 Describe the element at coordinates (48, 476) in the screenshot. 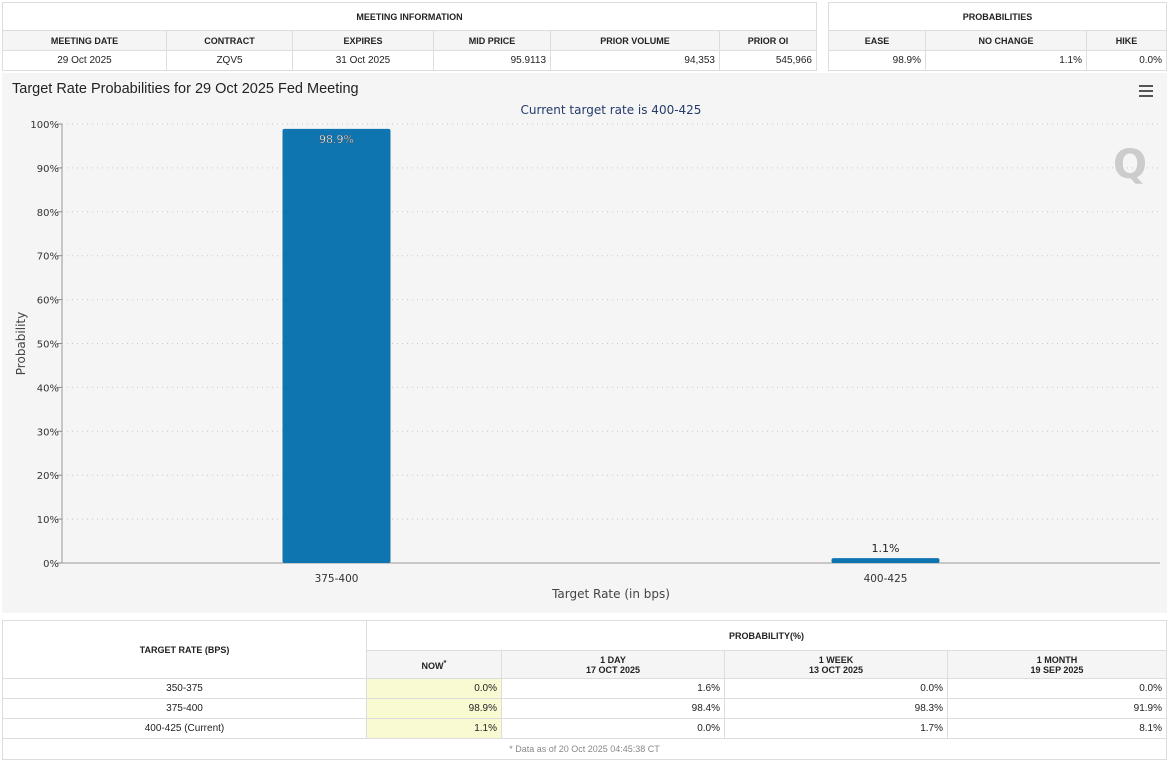

I see `y-tick-label: 20%` at that location.